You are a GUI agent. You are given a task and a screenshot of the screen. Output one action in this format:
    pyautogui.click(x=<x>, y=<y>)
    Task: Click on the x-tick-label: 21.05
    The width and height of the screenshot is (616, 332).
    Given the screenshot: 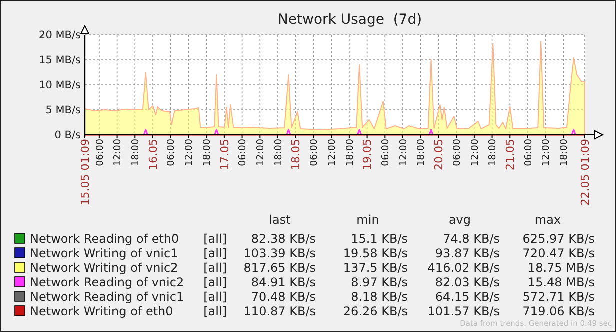 What is the action you would take?
    pyautogui.click(x=510, y=154)
    